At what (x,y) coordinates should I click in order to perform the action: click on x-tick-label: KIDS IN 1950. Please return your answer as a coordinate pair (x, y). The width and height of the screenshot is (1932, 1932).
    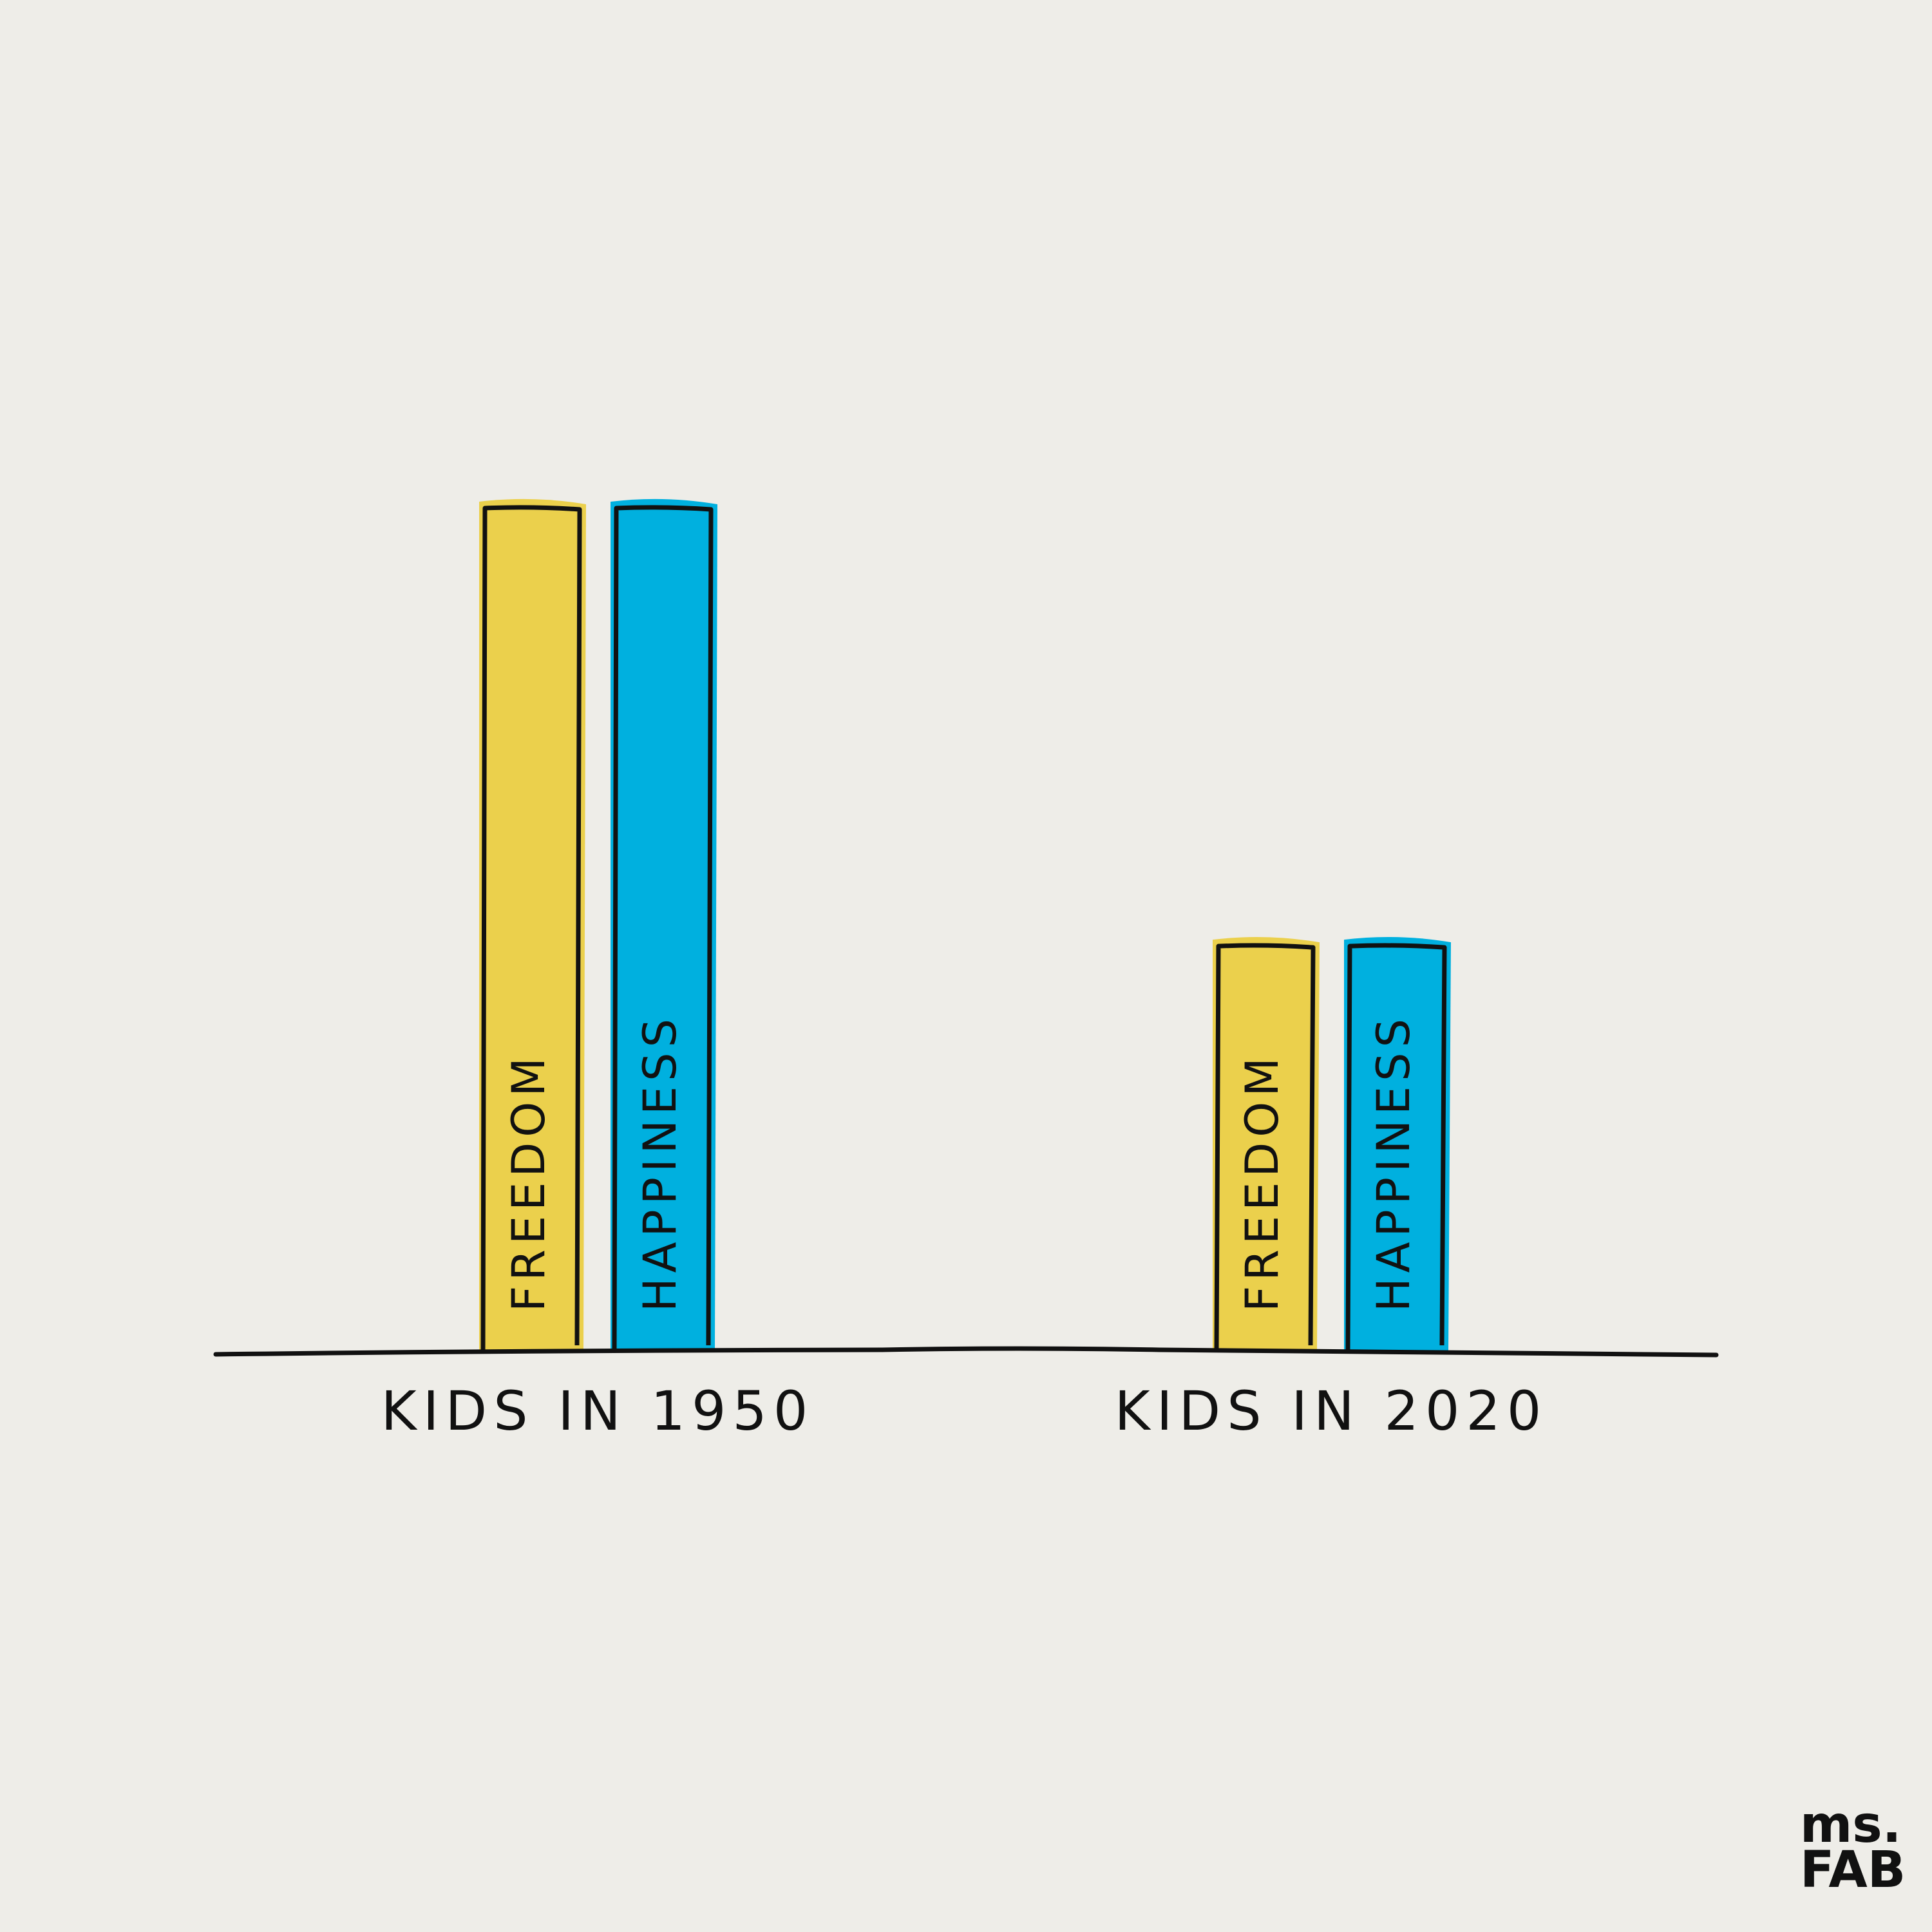
    Looking at the image, I should click on (598, 1411).